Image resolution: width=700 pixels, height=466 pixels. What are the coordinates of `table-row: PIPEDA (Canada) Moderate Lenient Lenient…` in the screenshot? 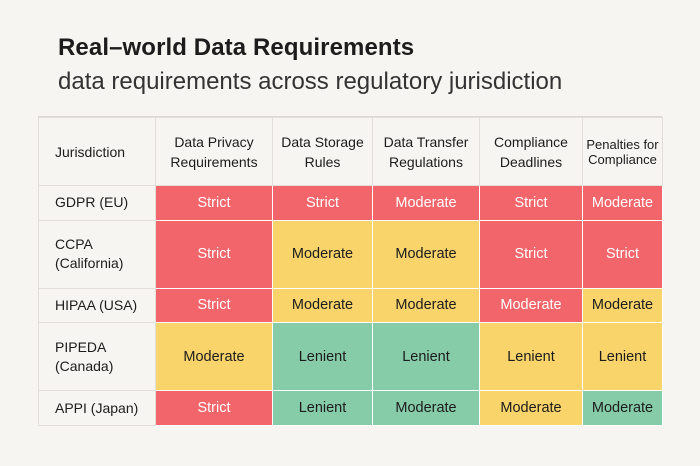 It's located at (350, 357).